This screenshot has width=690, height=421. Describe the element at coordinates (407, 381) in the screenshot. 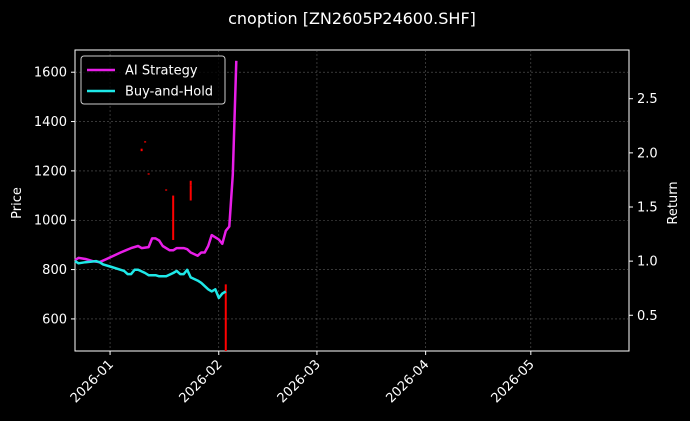

I see `x-tick-label: 2026-04` at that location.